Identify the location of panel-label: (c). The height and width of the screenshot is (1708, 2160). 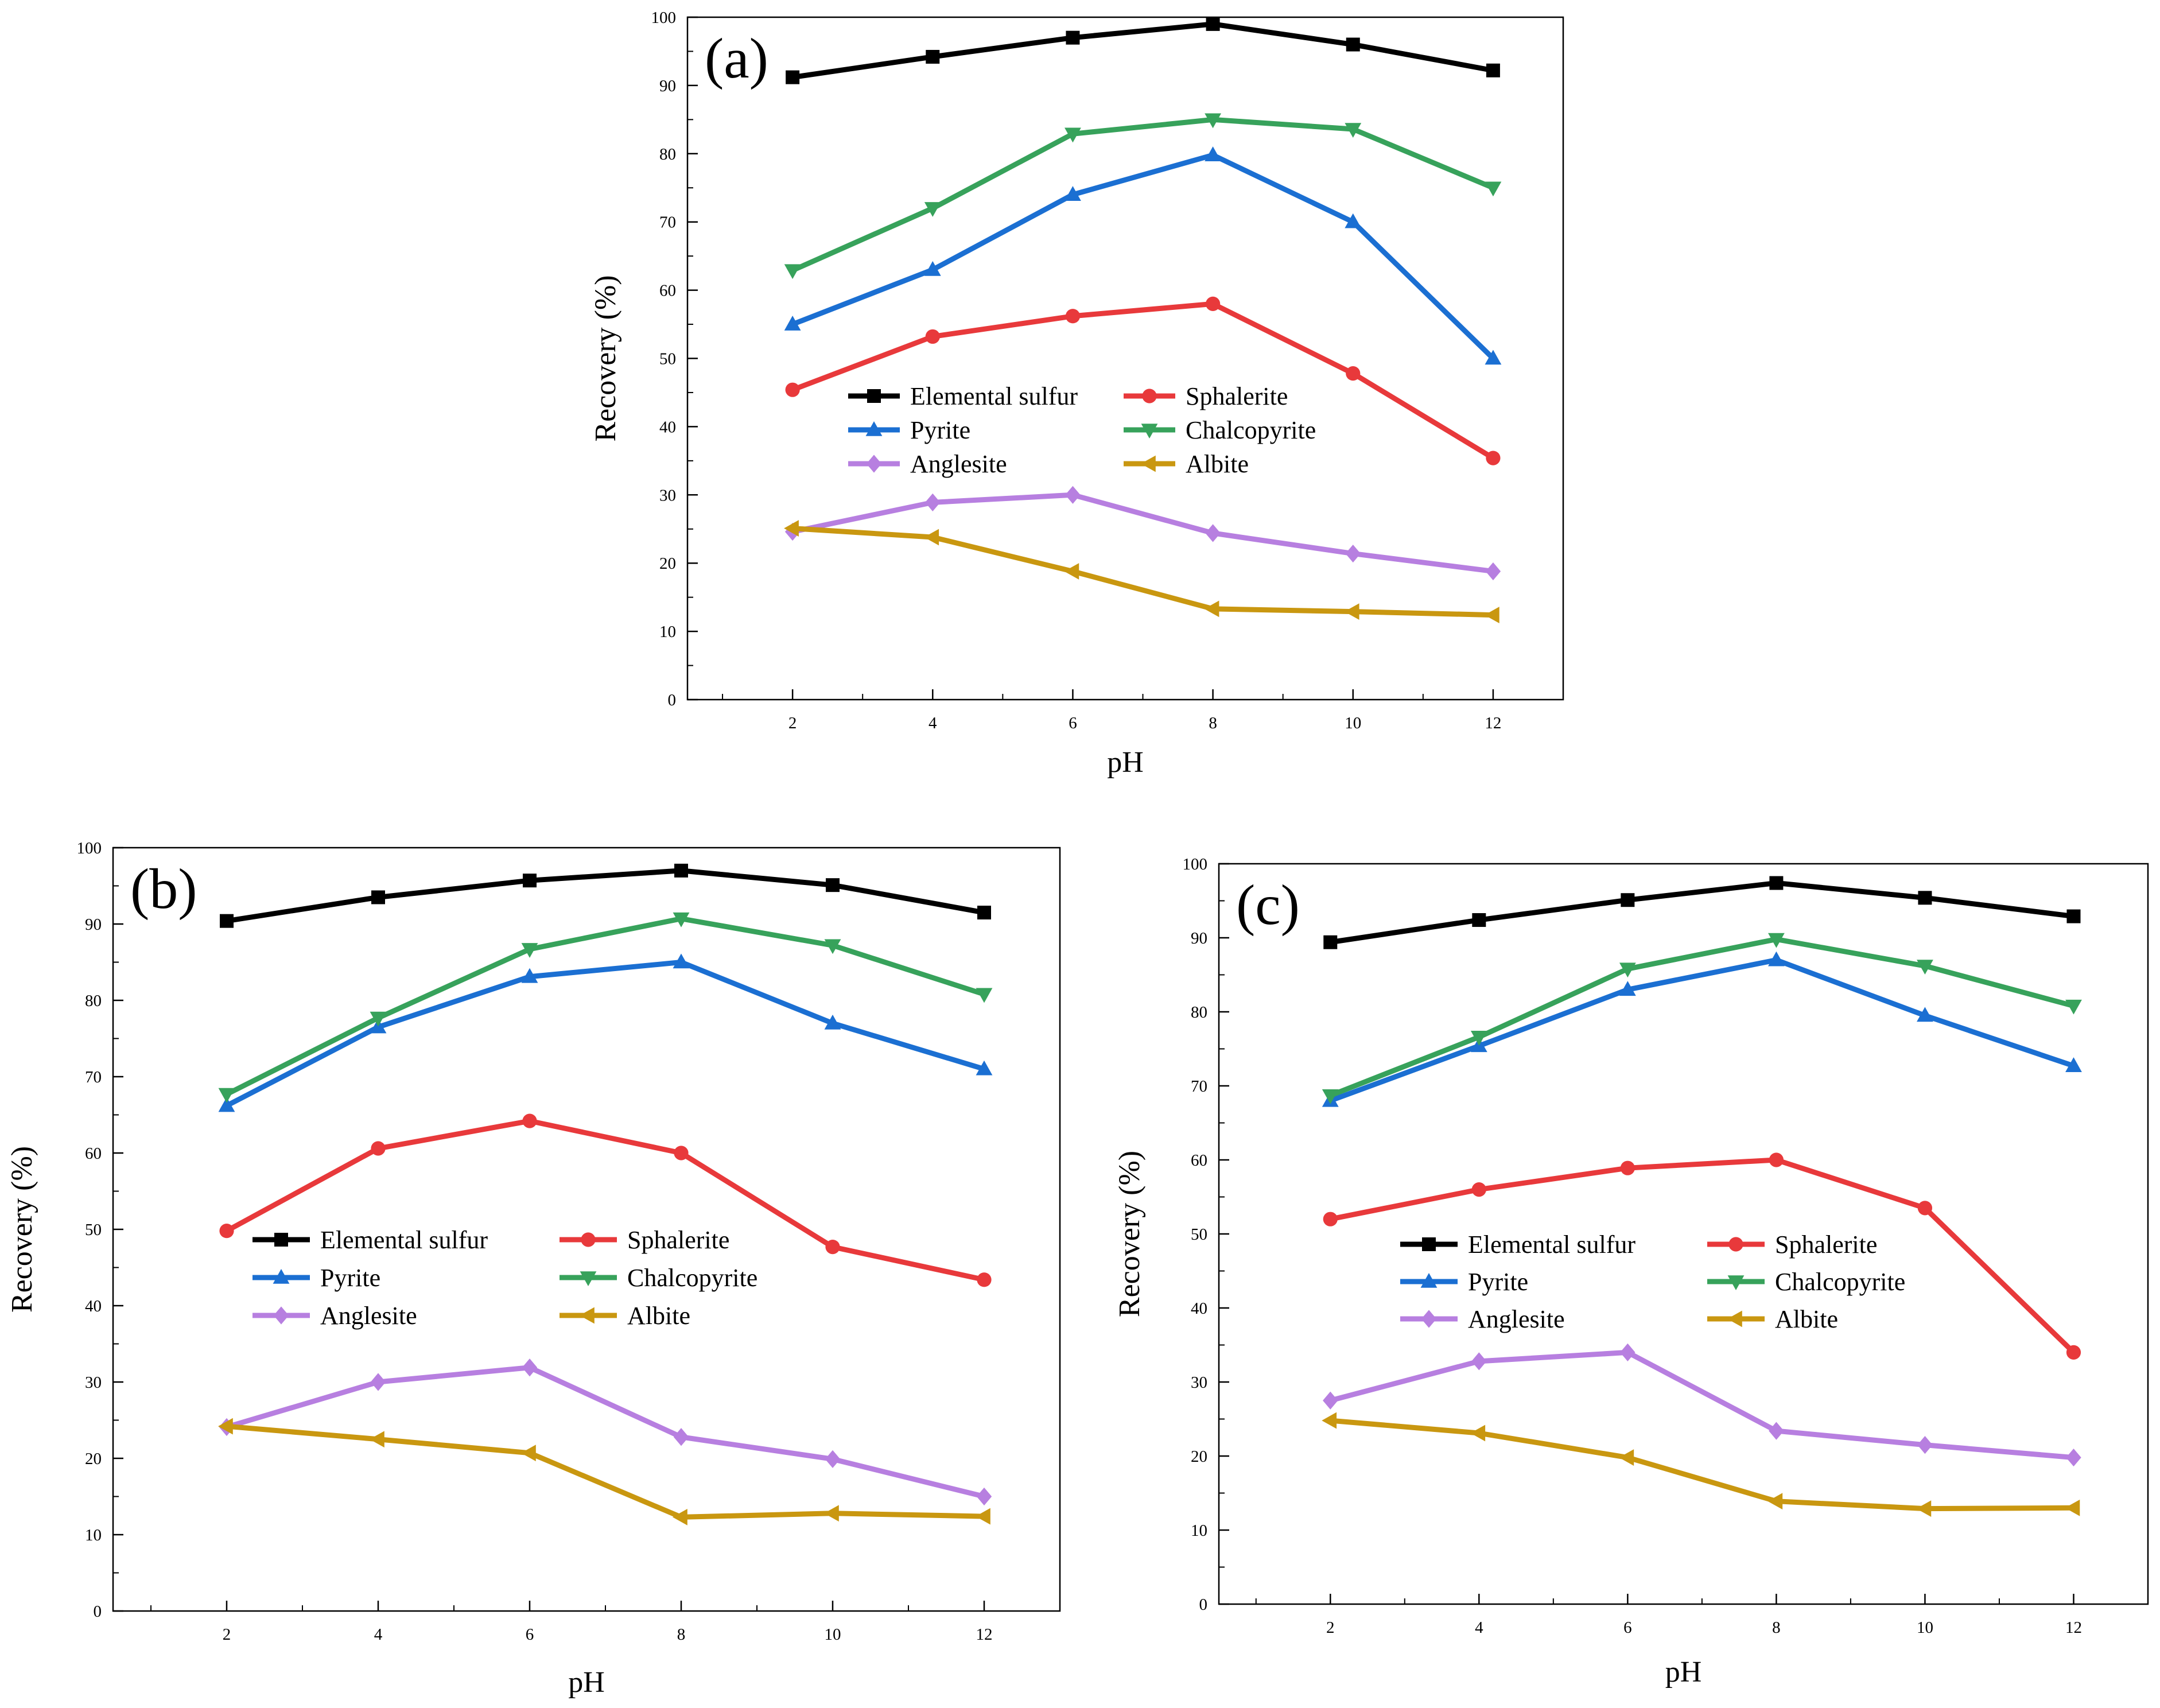
(1268, 905).